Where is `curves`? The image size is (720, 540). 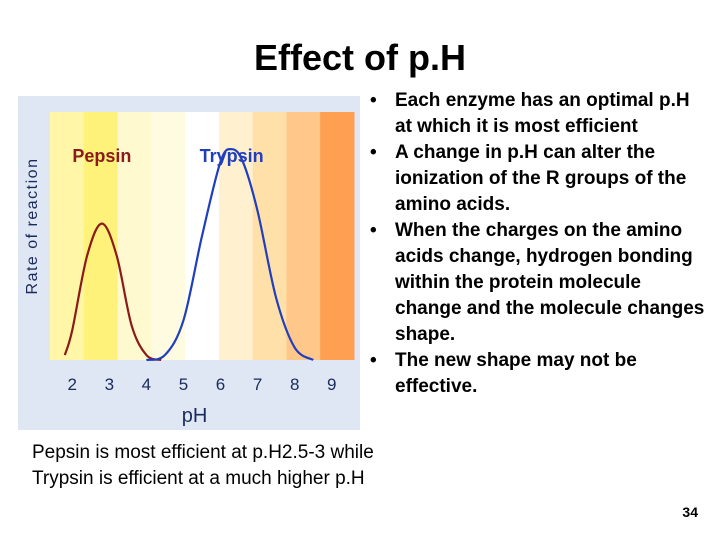 curves is located at coordinates (188, 255).